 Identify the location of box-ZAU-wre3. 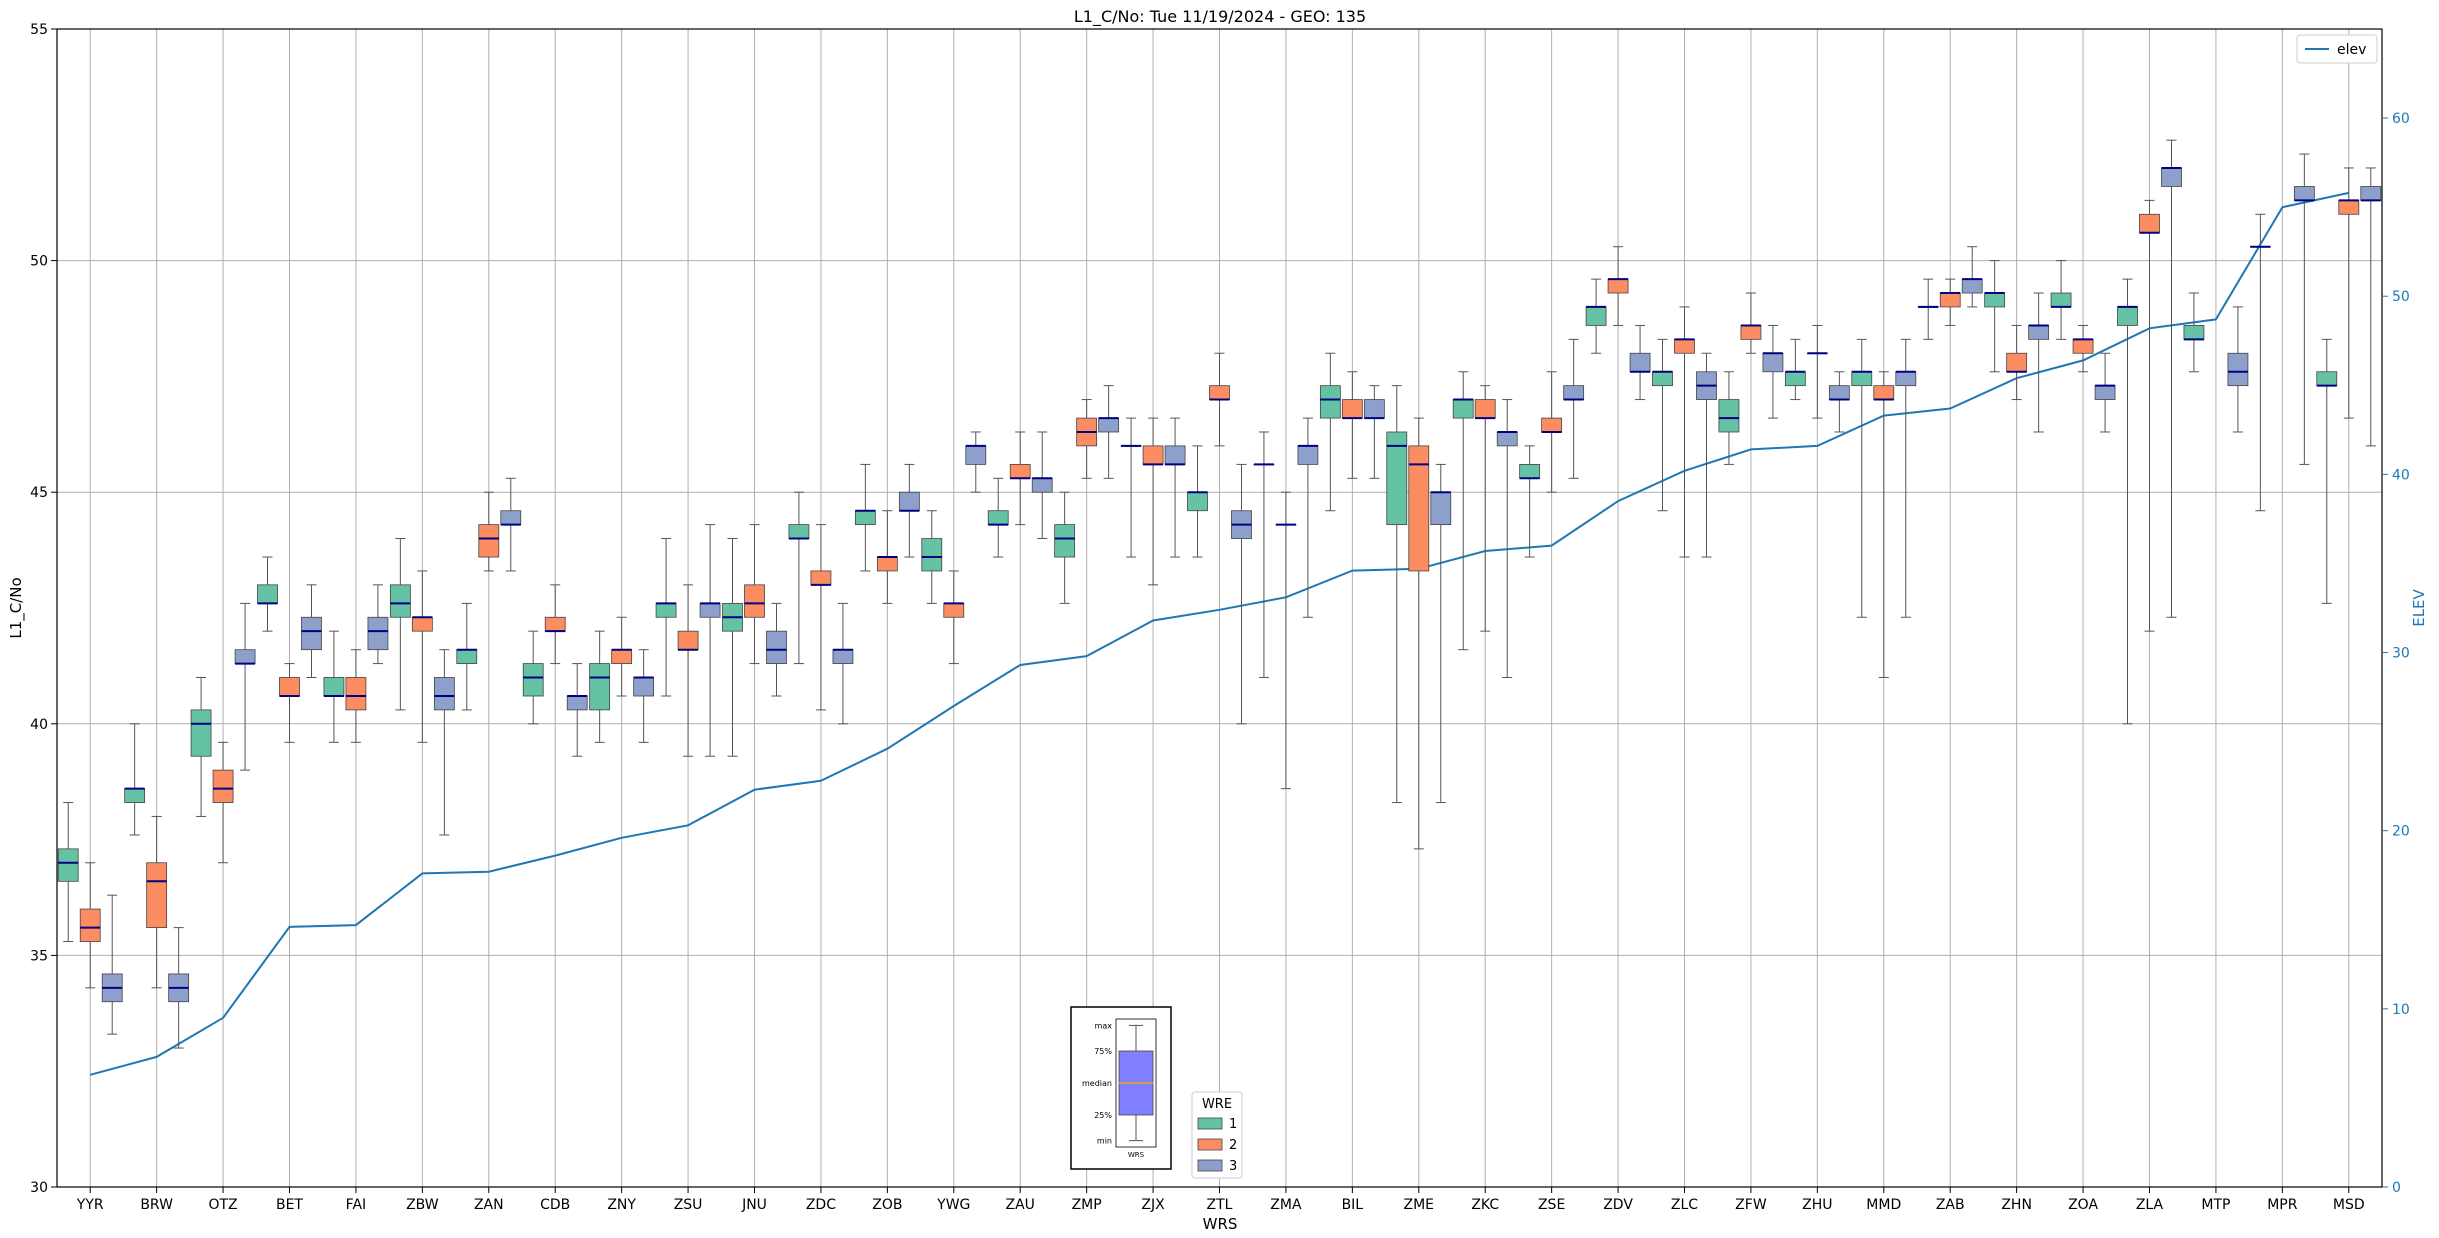
(1042, 485).